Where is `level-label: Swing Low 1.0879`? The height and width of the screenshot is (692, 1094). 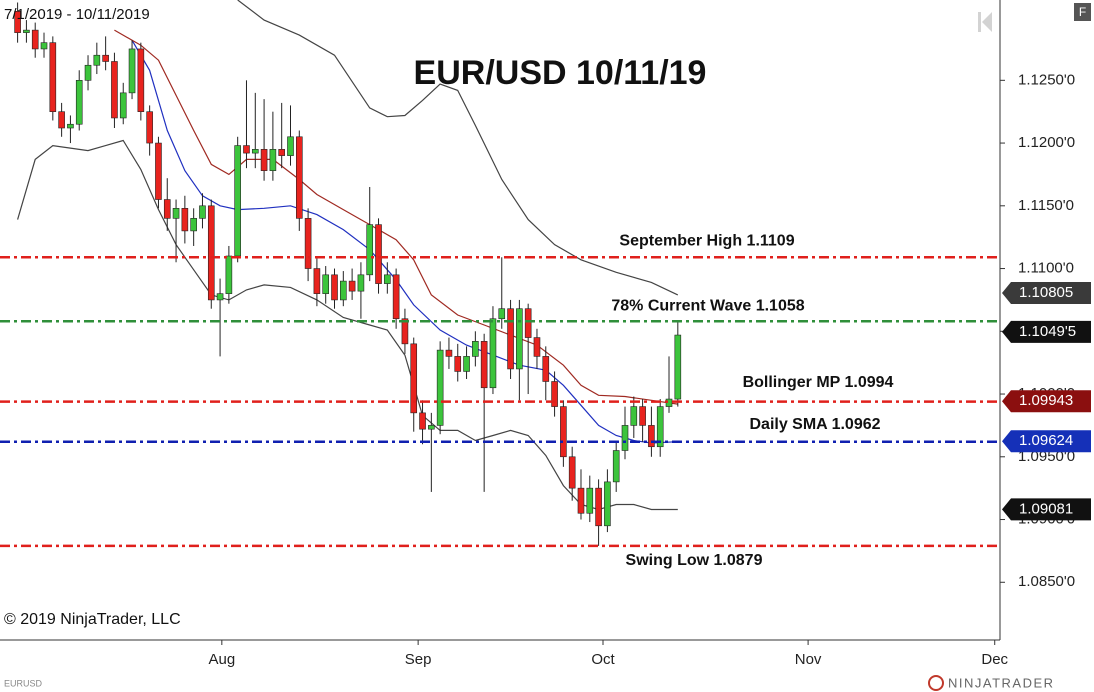
level-label: Swing Low 1.0879 is located at coordinates (694, 560).